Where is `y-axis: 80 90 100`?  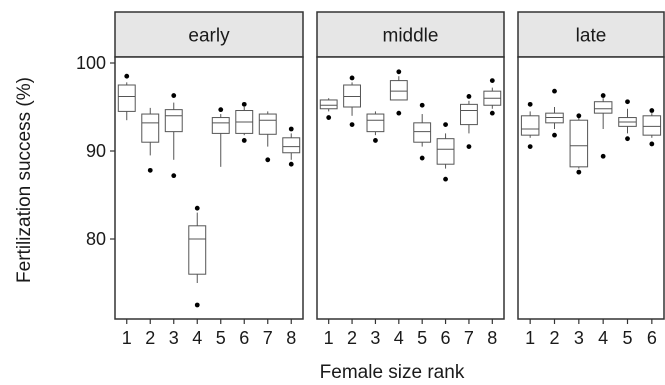 y-axis: 80 90 100 is located at coordinates (95, 151).